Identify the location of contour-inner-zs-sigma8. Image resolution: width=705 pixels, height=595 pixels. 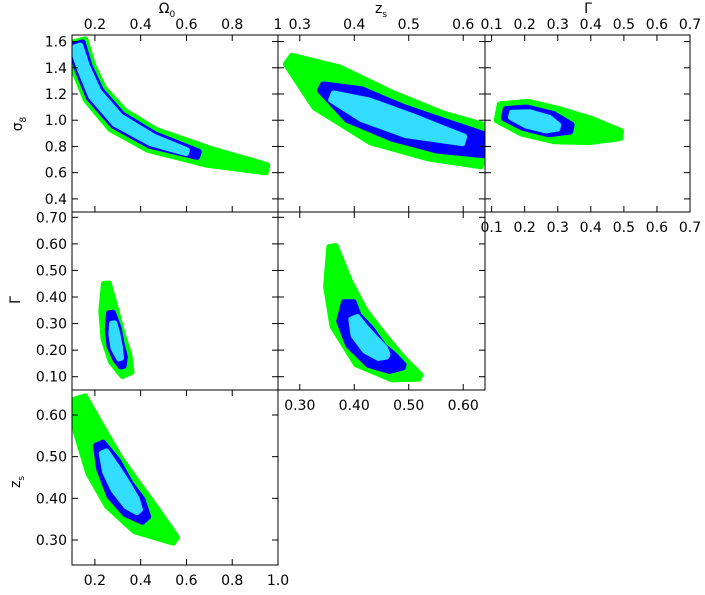
(398, 118).